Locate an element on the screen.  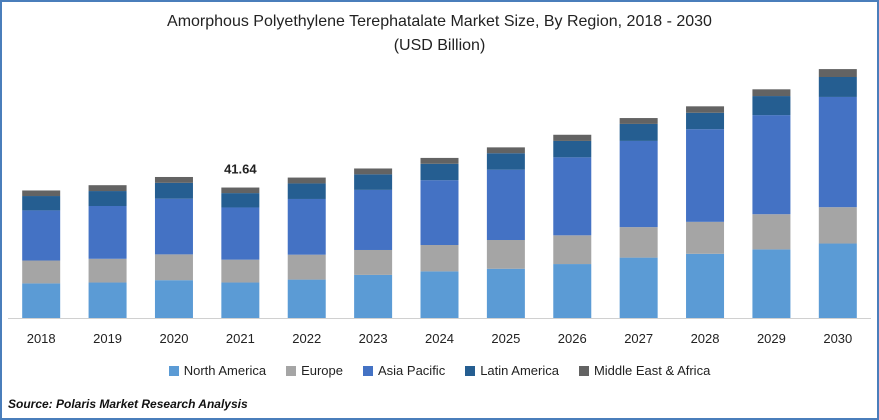
legend-item-latin-america: Latin America is located at coordinates (512, 370).